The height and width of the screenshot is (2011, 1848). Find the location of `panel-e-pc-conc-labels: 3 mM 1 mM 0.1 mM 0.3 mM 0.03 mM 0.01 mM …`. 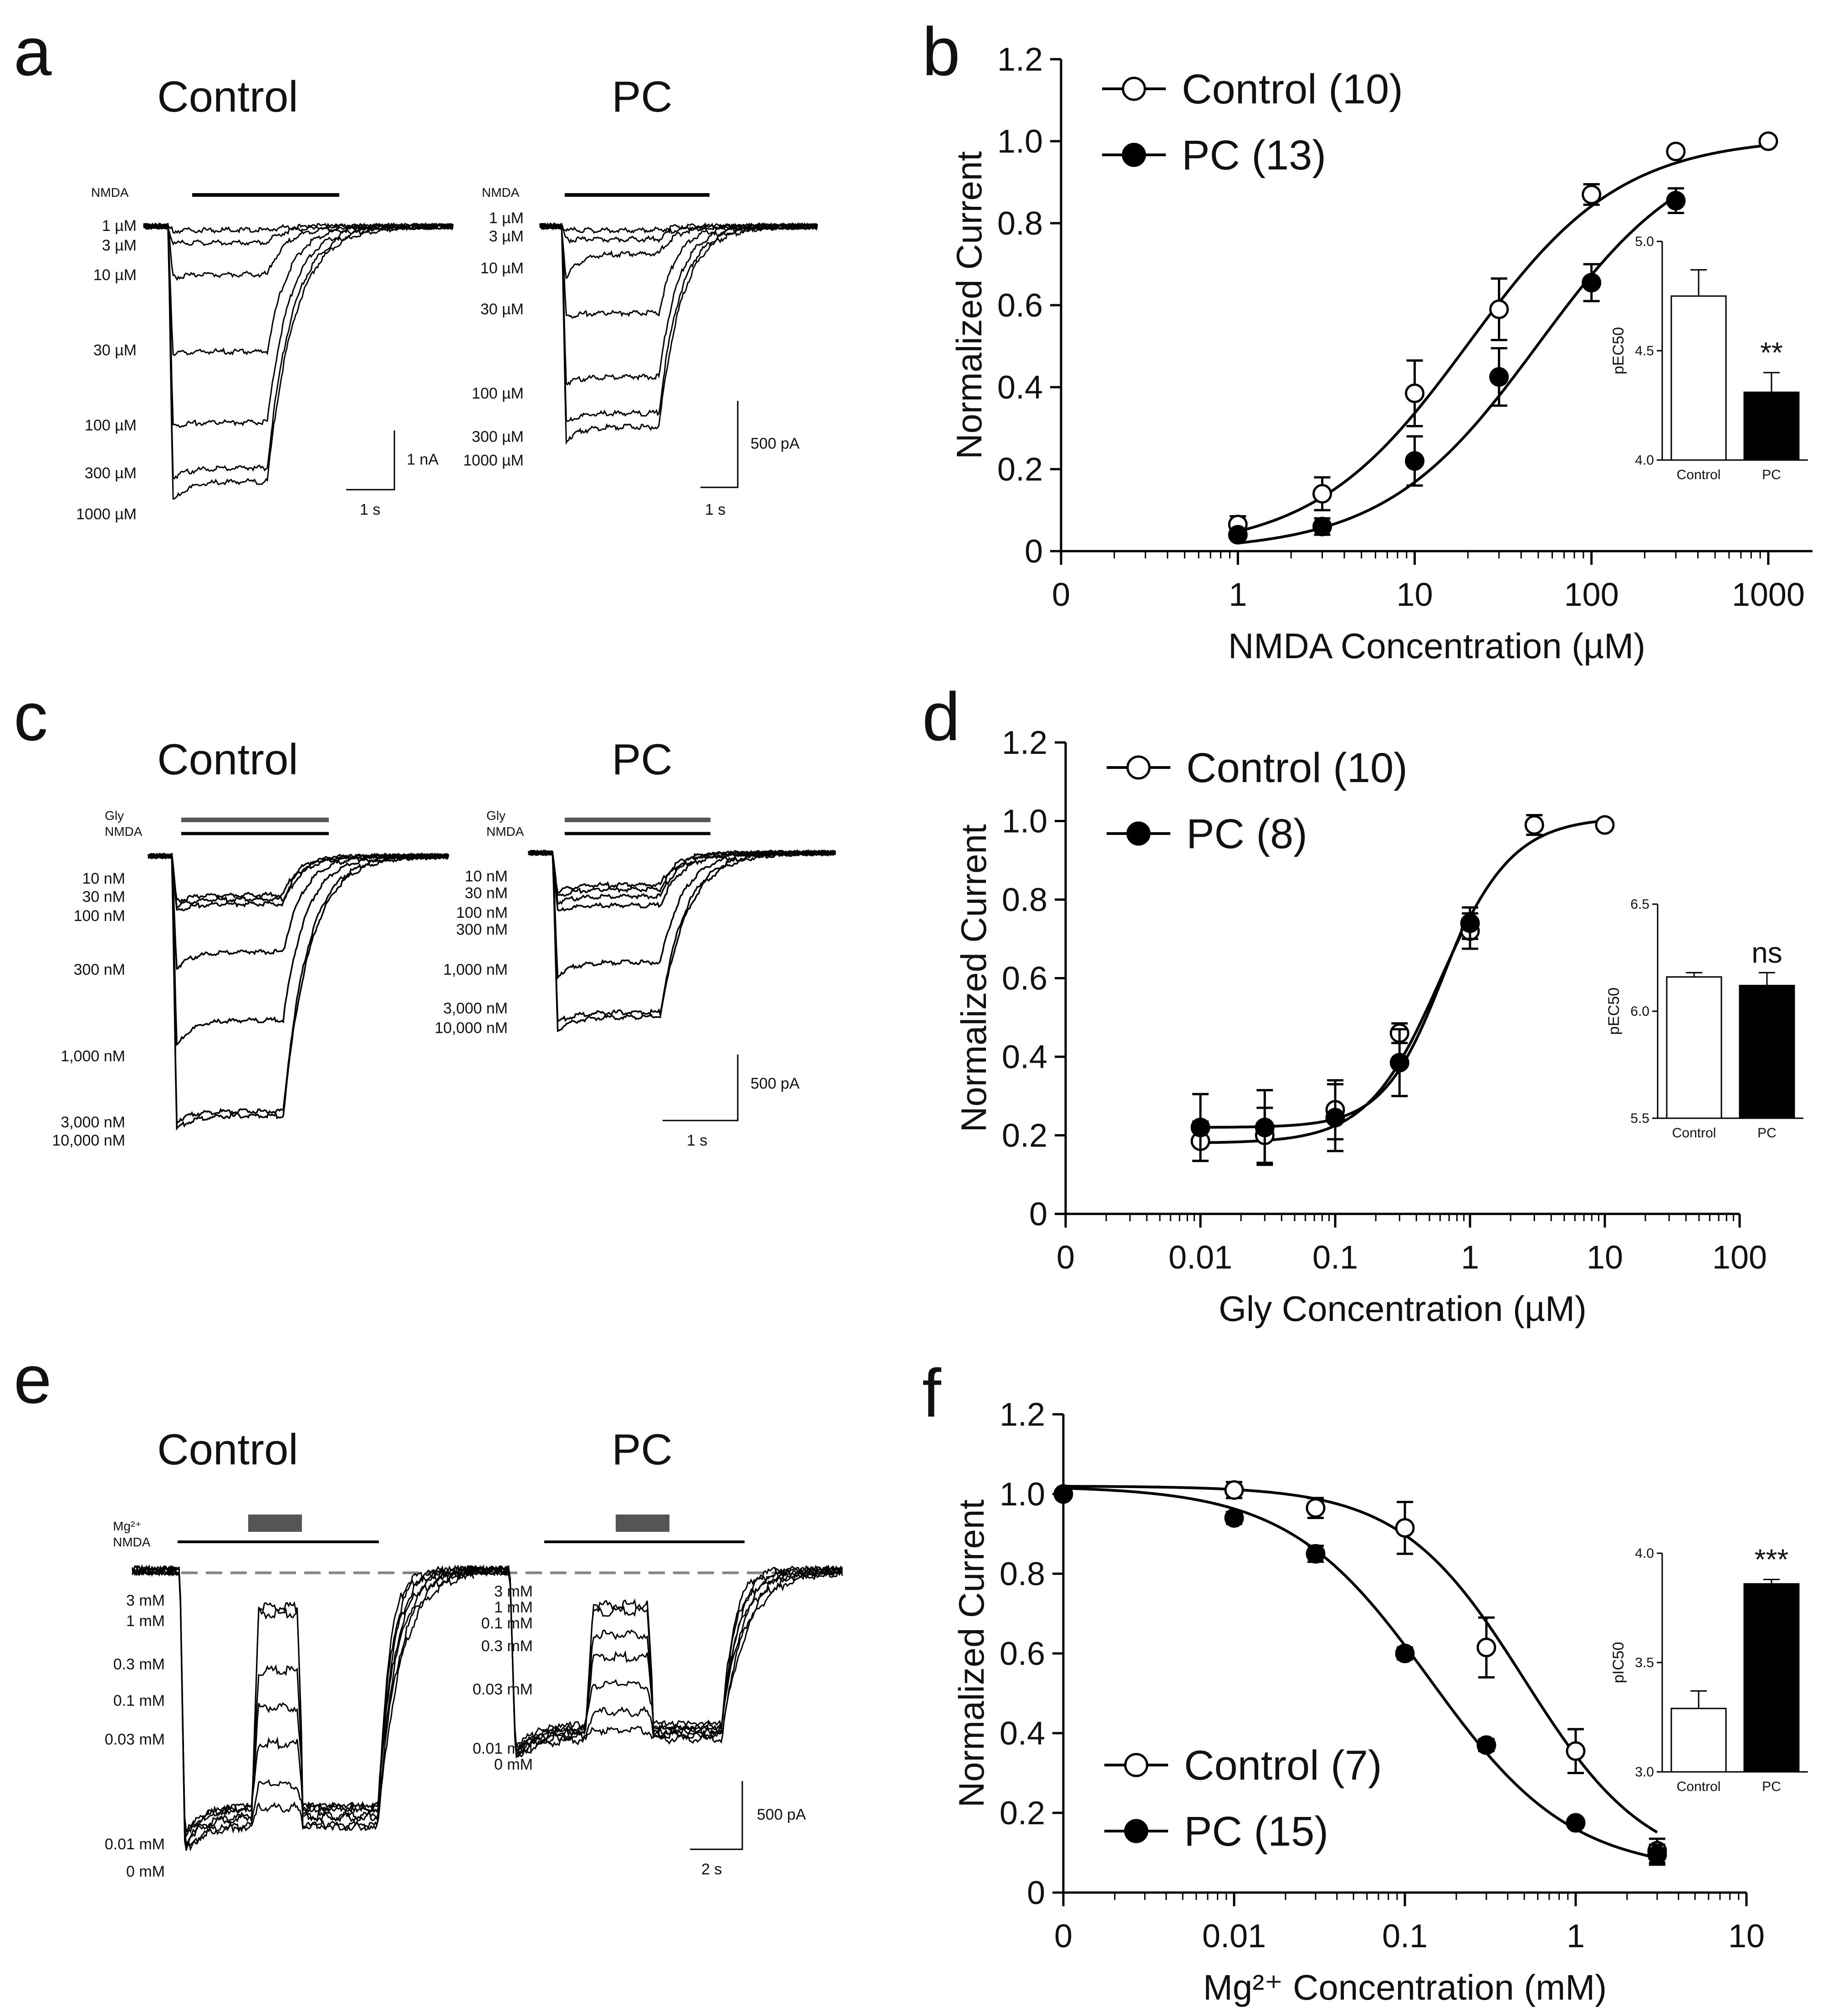

panel-e-pc-conc-labels: 3 mM 1 mM 0.1 mM 0.3 mM 0.03 mM 0.01 mM … is located at coordinates (503, 1678).